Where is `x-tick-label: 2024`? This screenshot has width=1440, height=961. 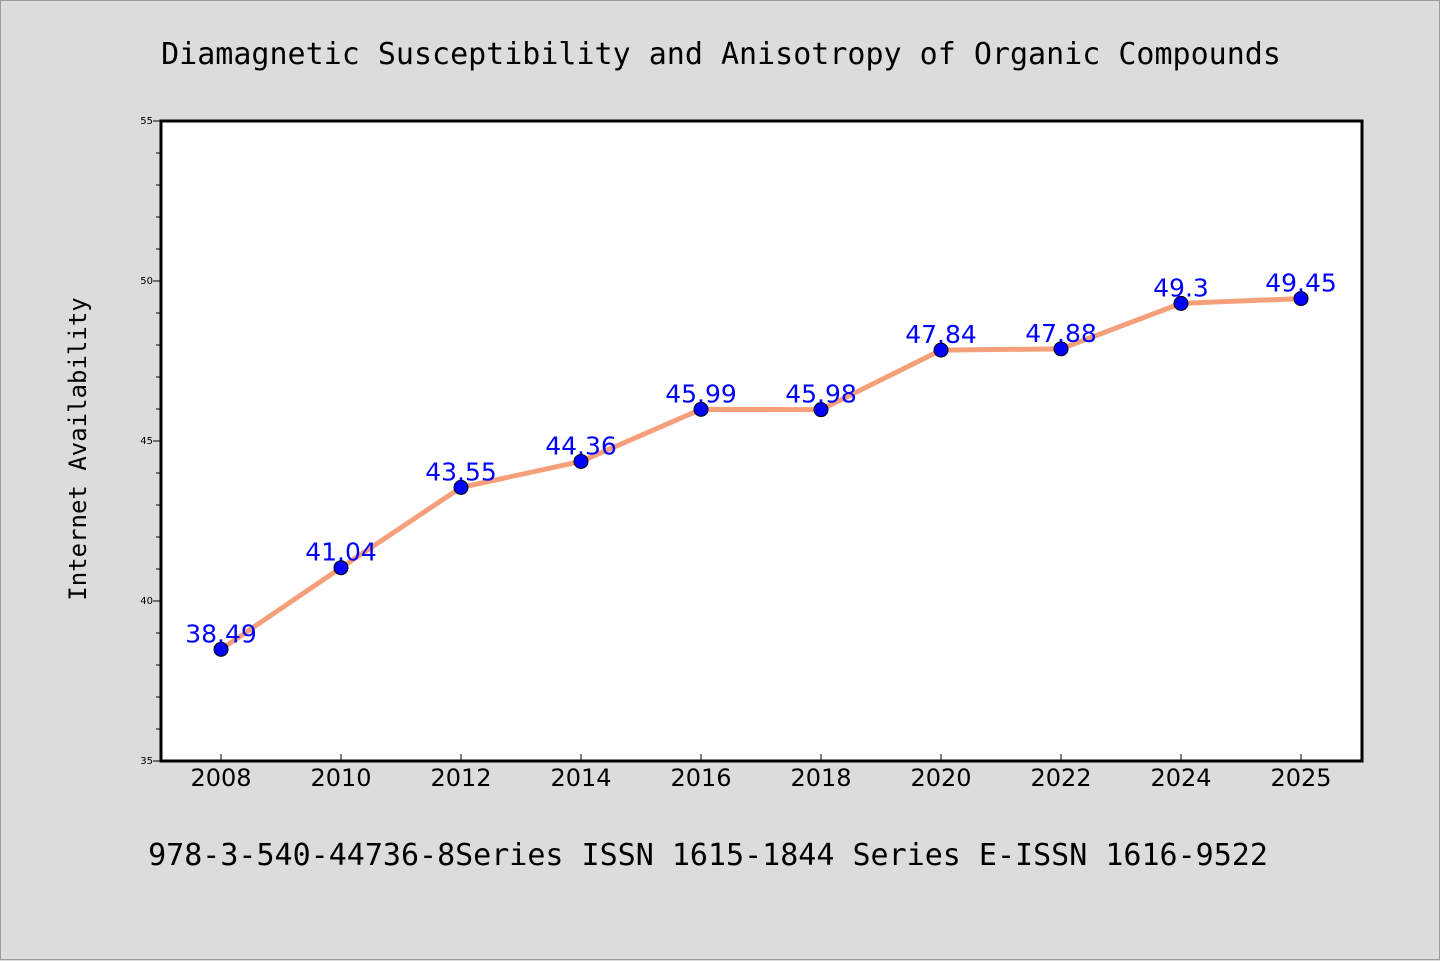 x-tick-label: 2024 is located at coordinates (1180, 778).